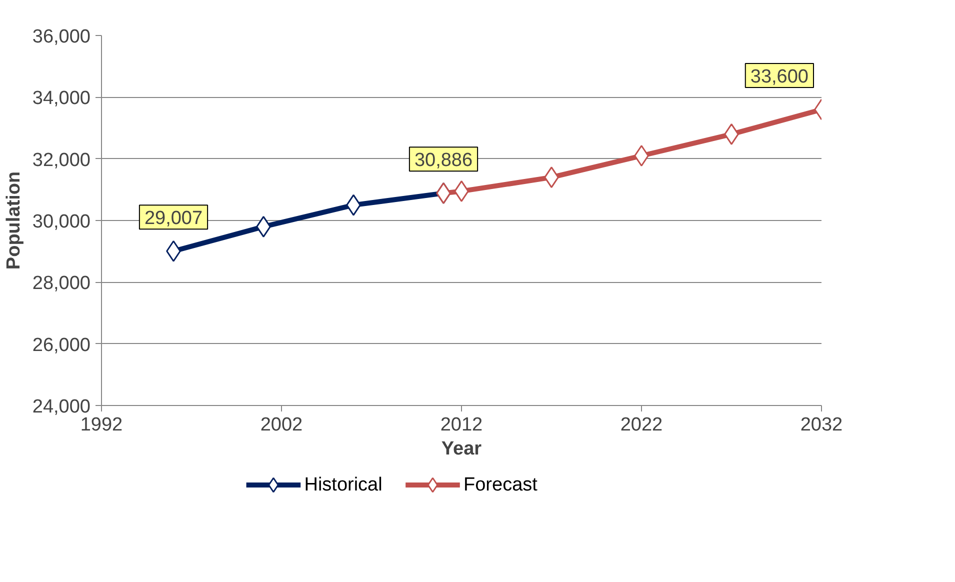 The width and height of the screenshot is (955, 582). Describe the element at coordinates (61, 160) in the screenshot. I see `y-tick-label: 32,000` at that location.